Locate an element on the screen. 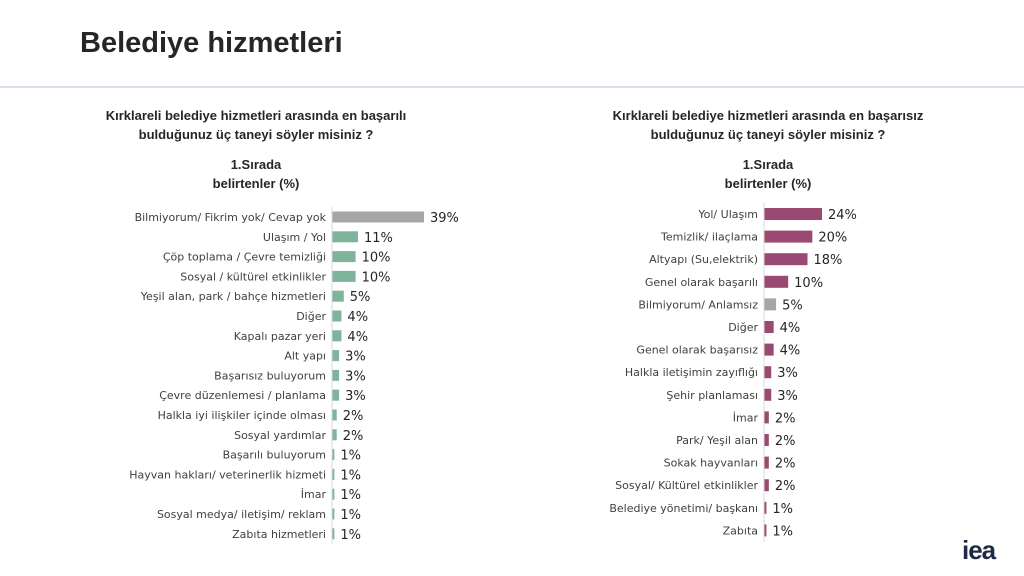  category-label: Hayvan hakları/ veterinerlik hizmeti is located at coordinates (227, 474).